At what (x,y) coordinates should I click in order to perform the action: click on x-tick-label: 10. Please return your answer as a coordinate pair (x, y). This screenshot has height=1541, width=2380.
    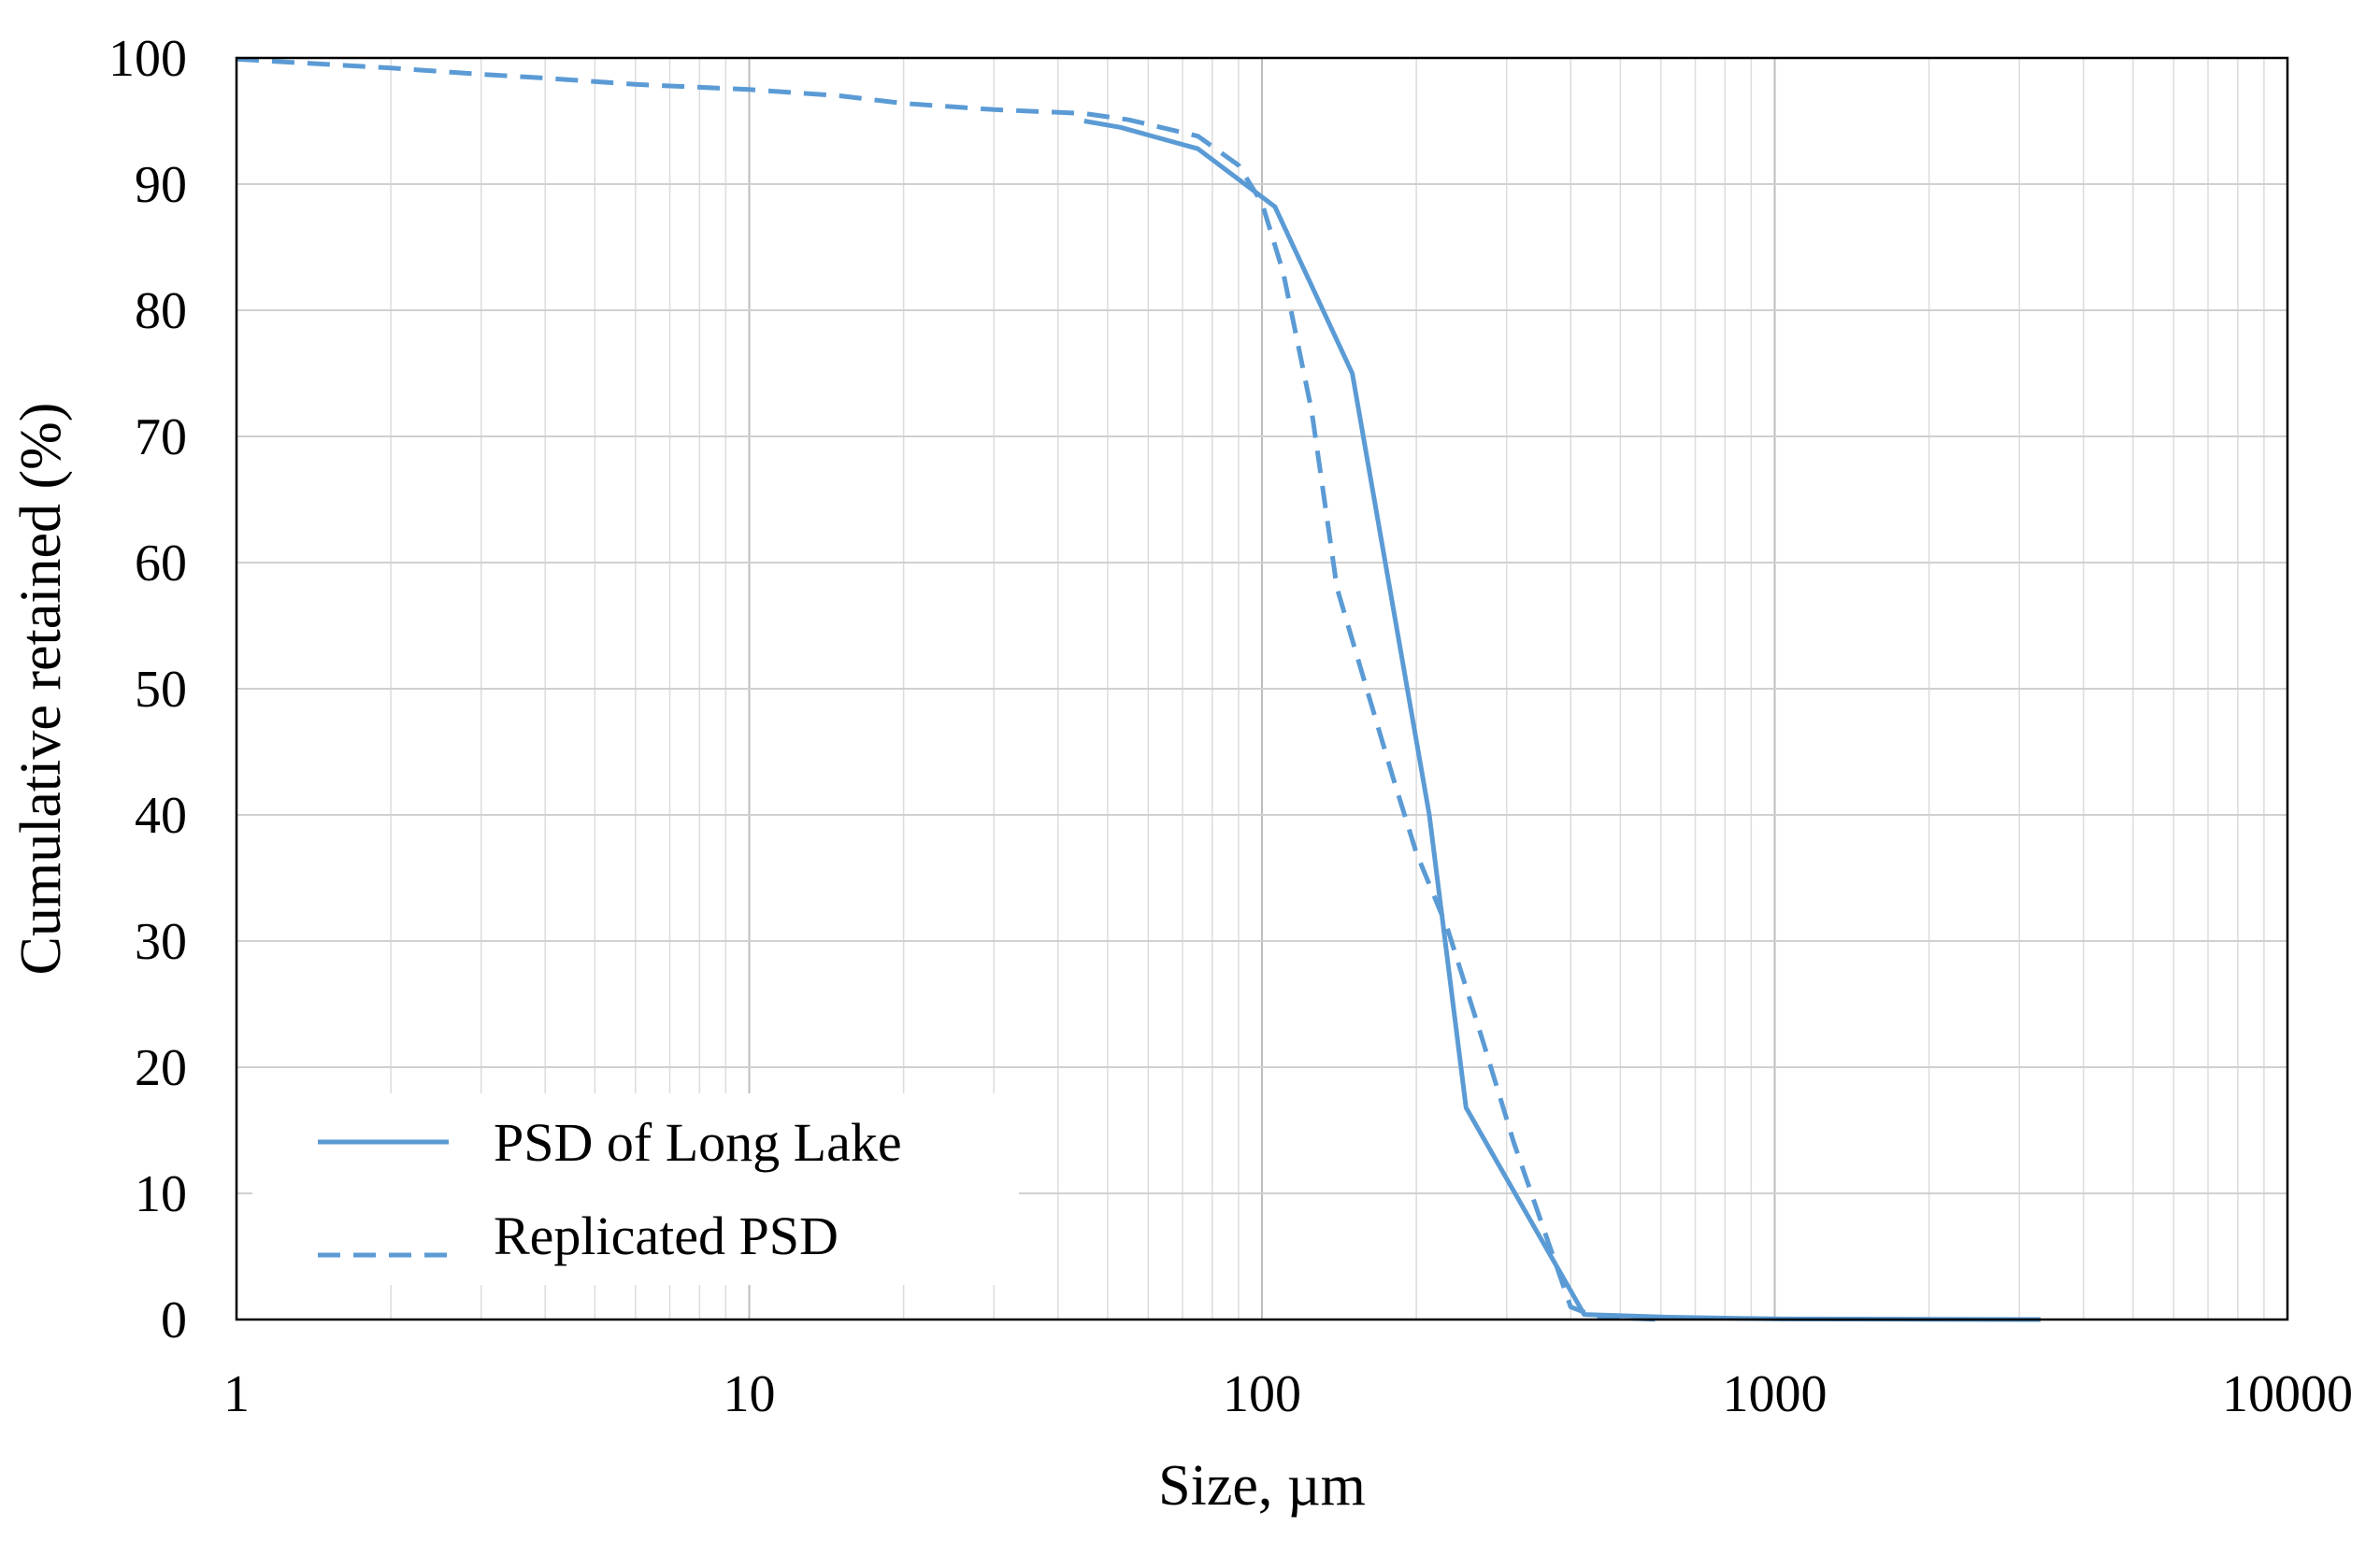
    Looking at the image, I should click on (750, 1394).